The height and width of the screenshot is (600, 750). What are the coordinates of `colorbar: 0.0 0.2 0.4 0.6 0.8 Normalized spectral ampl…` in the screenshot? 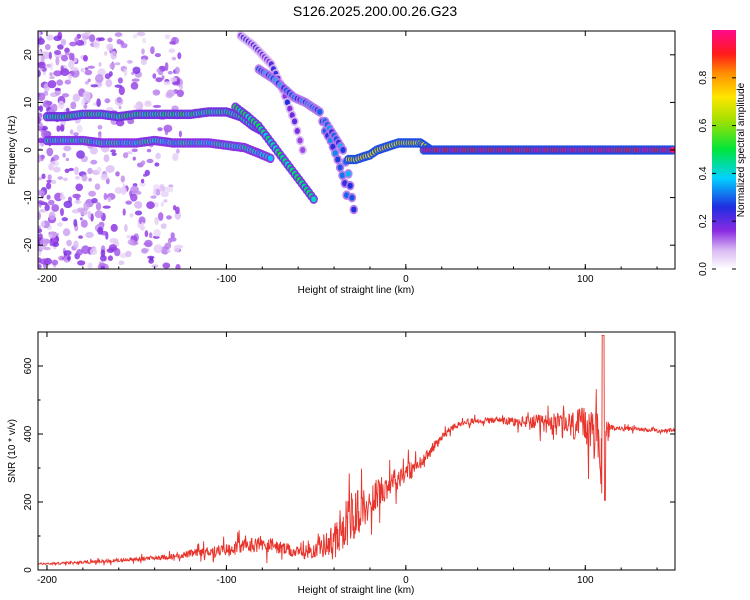 It's located at (722, 153).